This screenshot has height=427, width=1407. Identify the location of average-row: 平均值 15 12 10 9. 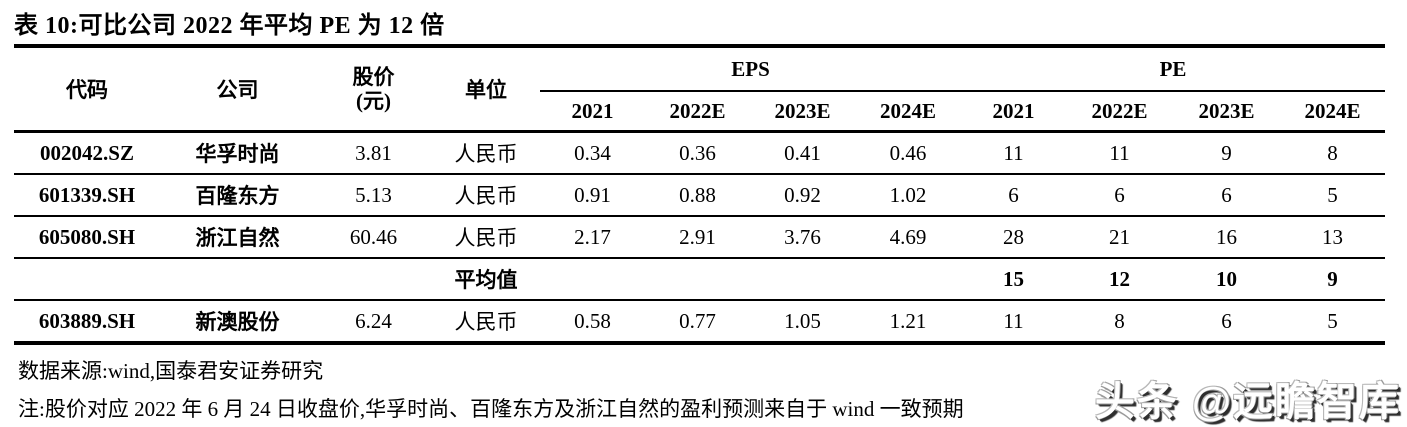
(700, 279).